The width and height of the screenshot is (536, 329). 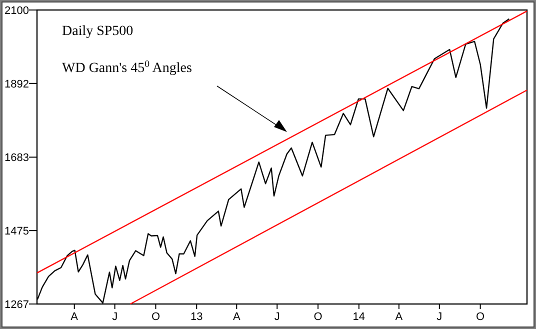 I want to click on x-tick-label: 13, so click(x=196, y=317).